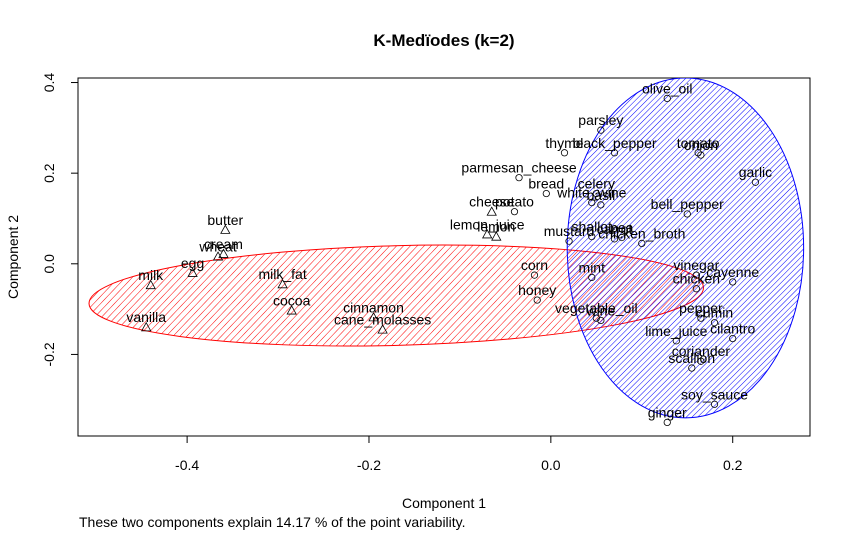  What do you see at coordinates (496, 227) in the screenshot?
I see `point-label-lemon: lemon` at bounding box center [496, 227].